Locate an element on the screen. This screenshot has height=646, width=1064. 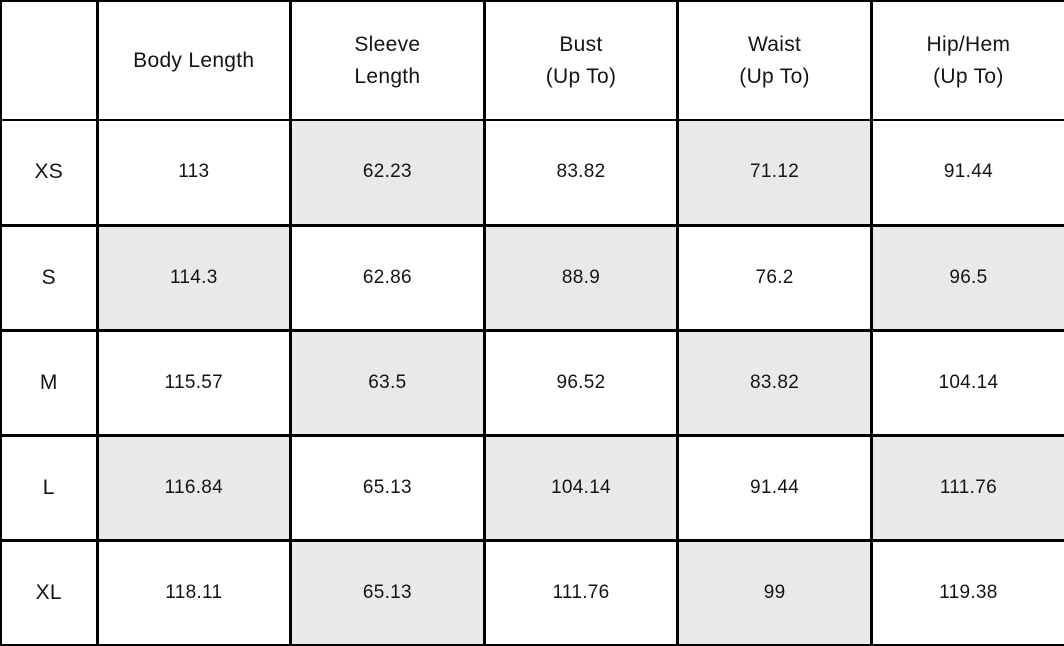
measurement-cell: 62.23 is located at coordinates (387, 173).